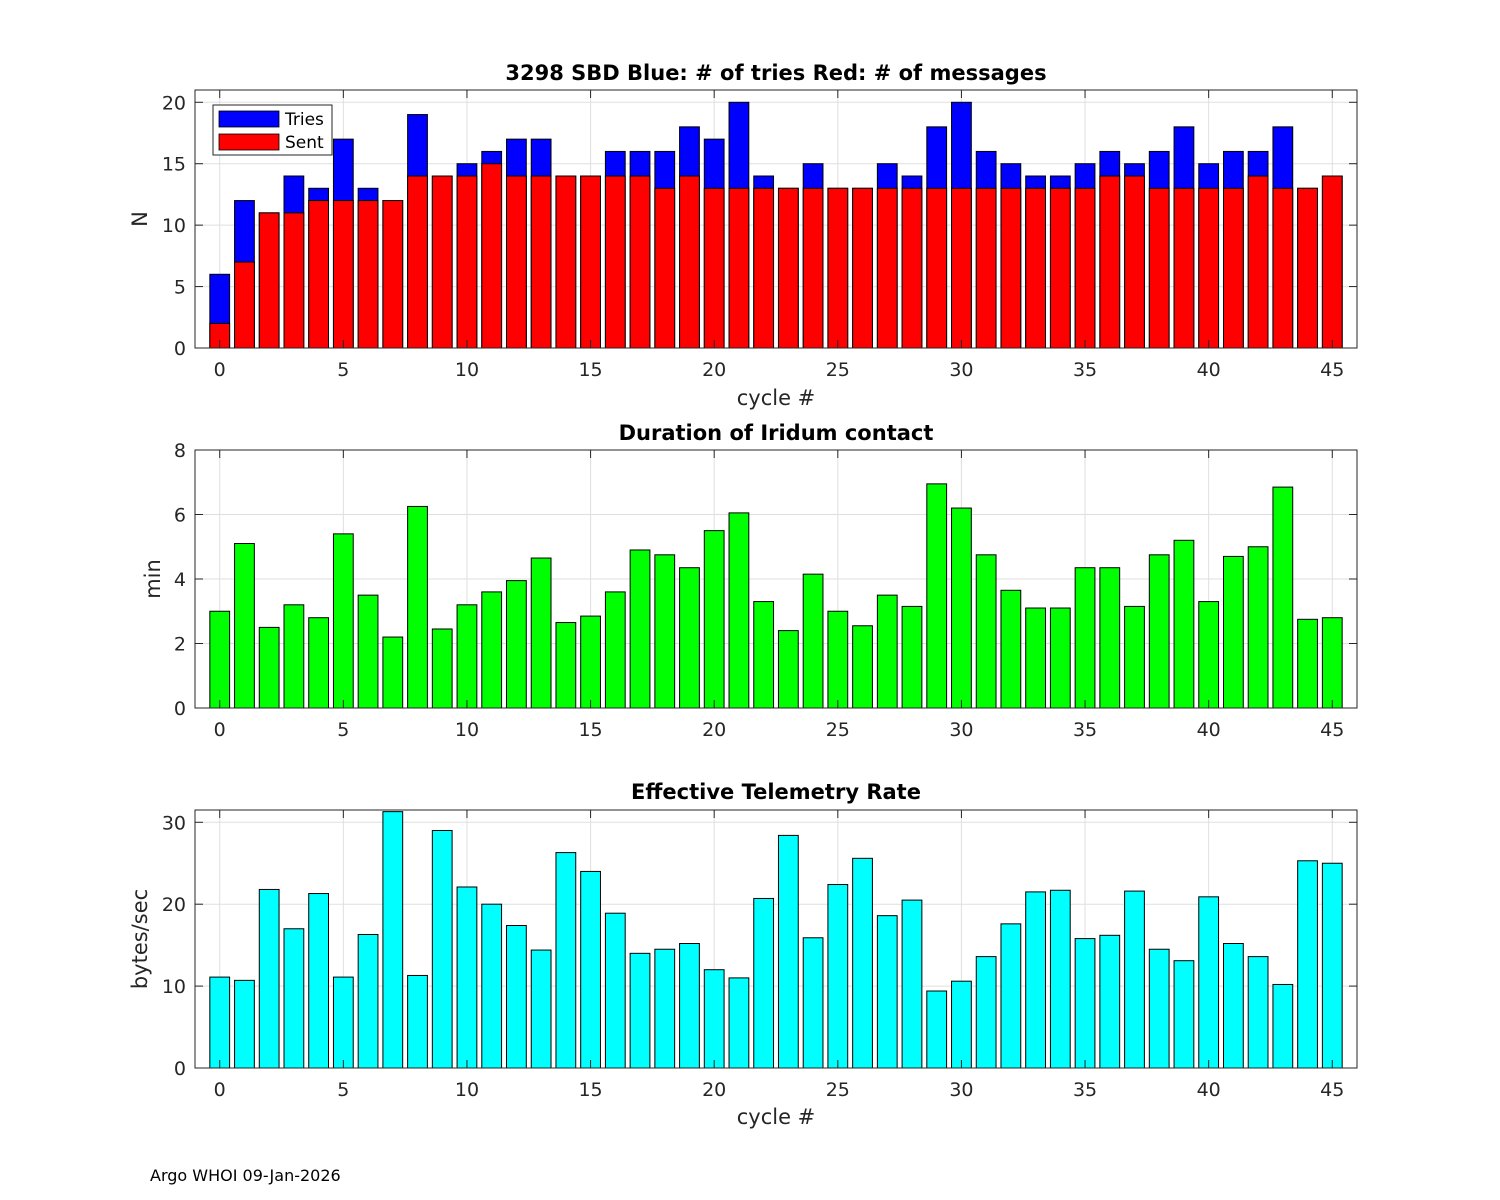  I want to click on y-axis-label-3: bytes/sec, so click(140, 939).